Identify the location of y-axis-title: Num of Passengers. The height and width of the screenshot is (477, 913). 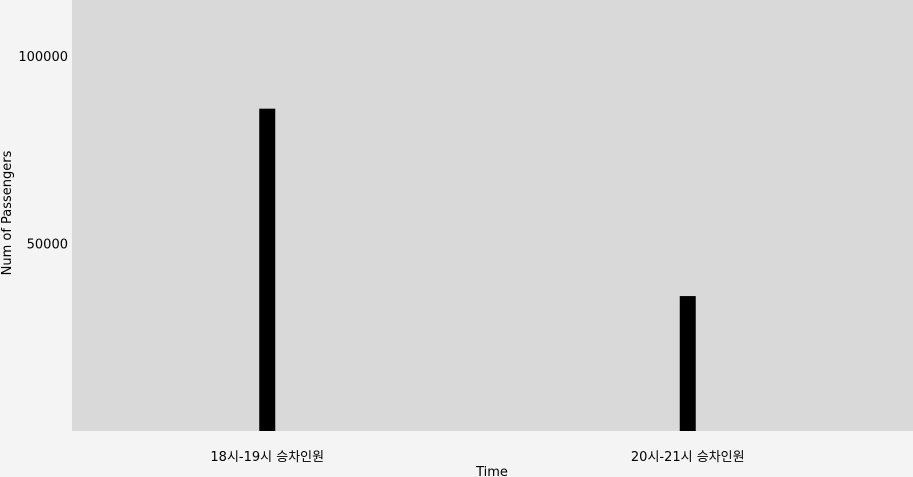
(7, 212).